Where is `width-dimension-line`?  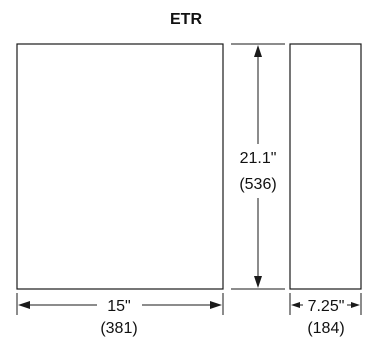 width-dimension-line is located at coordinates (120, 305).